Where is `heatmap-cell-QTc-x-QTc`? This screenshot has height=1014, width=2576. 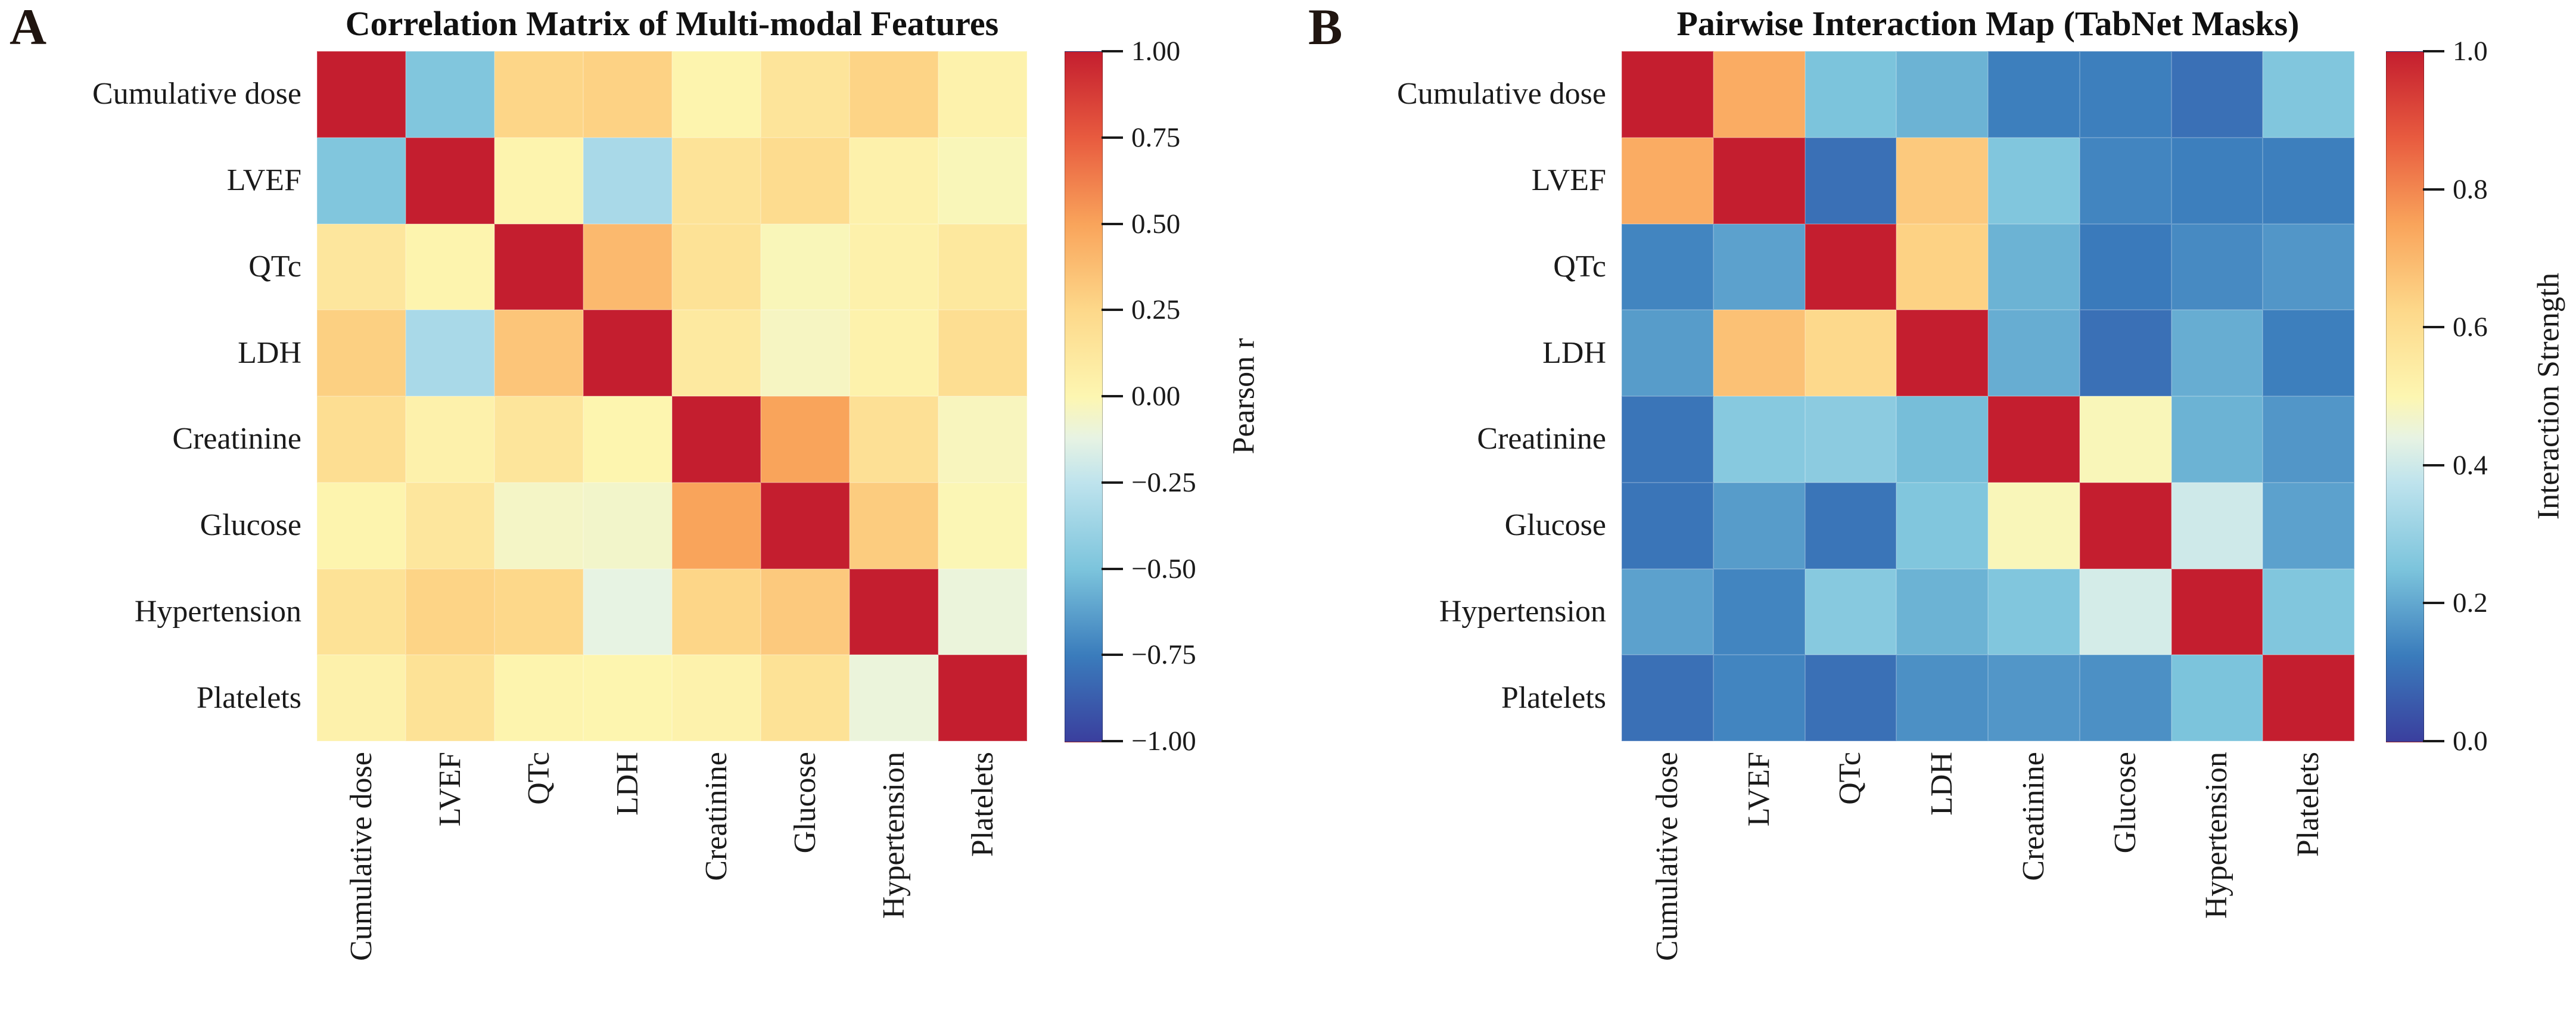 heatmap-cell-QTc-x-QTc is located at coordinates (1851, 266).